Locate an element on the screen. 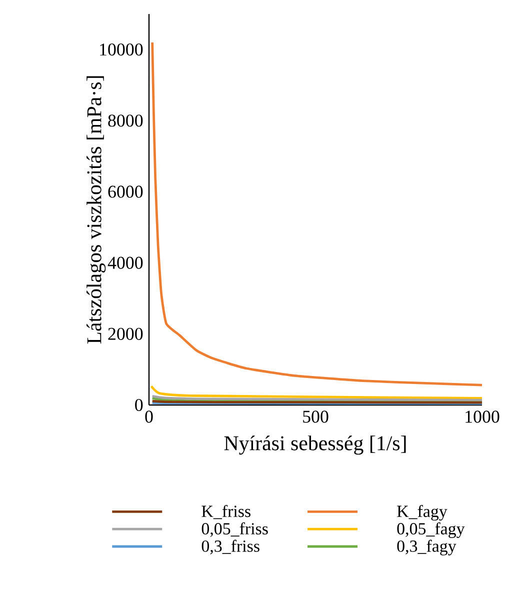 The height and width of the screenshot is (593, 513). y-tick-label: 6000 is located at coordinates (125, 192).